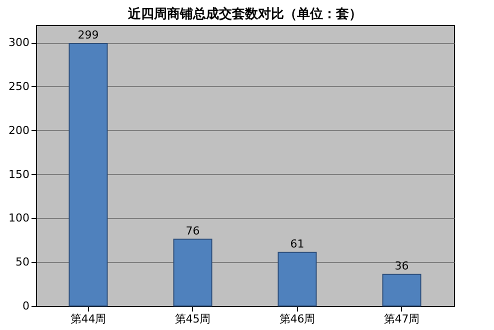  I want to click on data-label: 36, so click(401, 265).